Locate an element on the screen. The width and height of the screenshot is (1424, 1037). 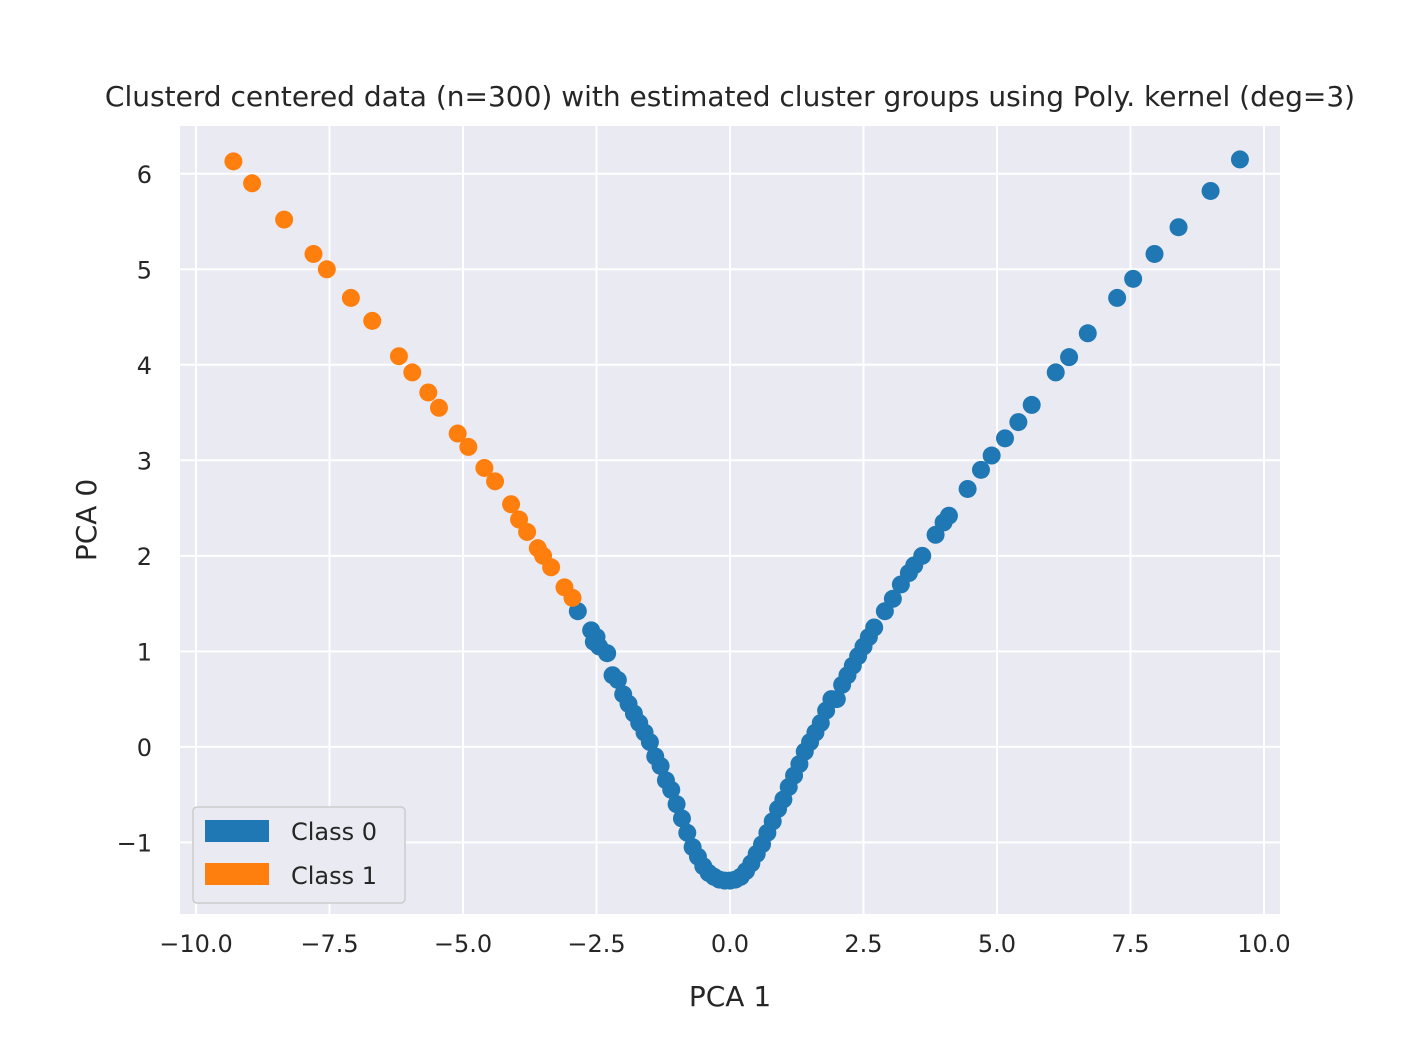
x-tick-label: 0.0 is located at coordinates (730, 944).